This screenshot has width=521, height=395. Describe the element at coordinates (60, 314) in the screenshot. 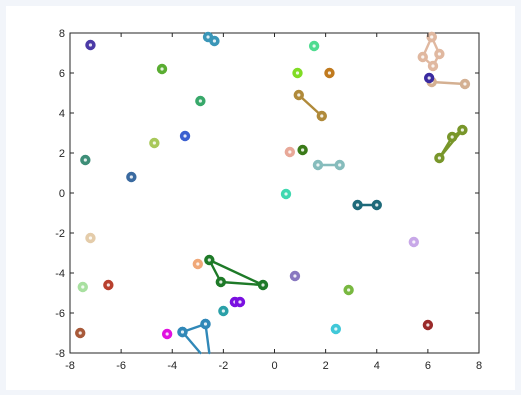

I see `y-tick-label: -6` at that location.